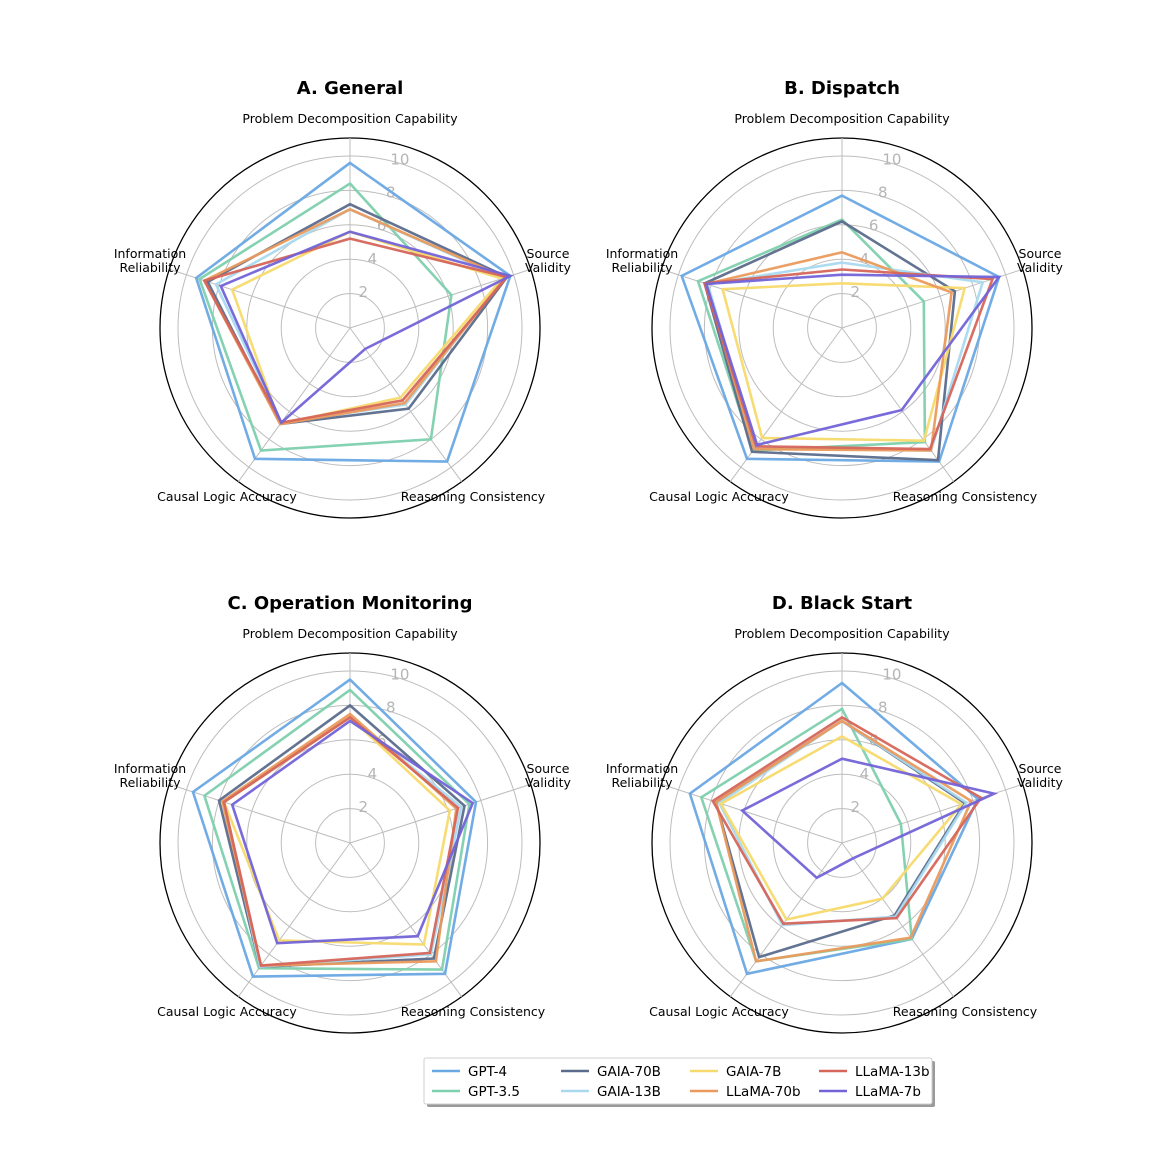 The image size is (1163, 1163). Describe the element at coordinates (350, 88) in the screenshot. I see `panel-title: A. General` at that location.